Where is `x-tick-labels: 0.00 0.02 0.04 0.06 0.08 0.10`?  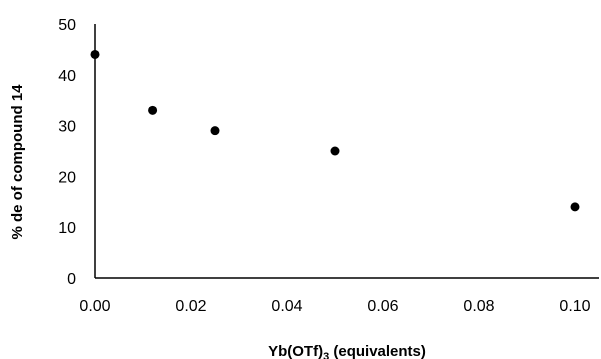 x-tick-labels: 0.00 0.02 0.04 0.06 0.08 0.10 is located at coordinates (334, 306).